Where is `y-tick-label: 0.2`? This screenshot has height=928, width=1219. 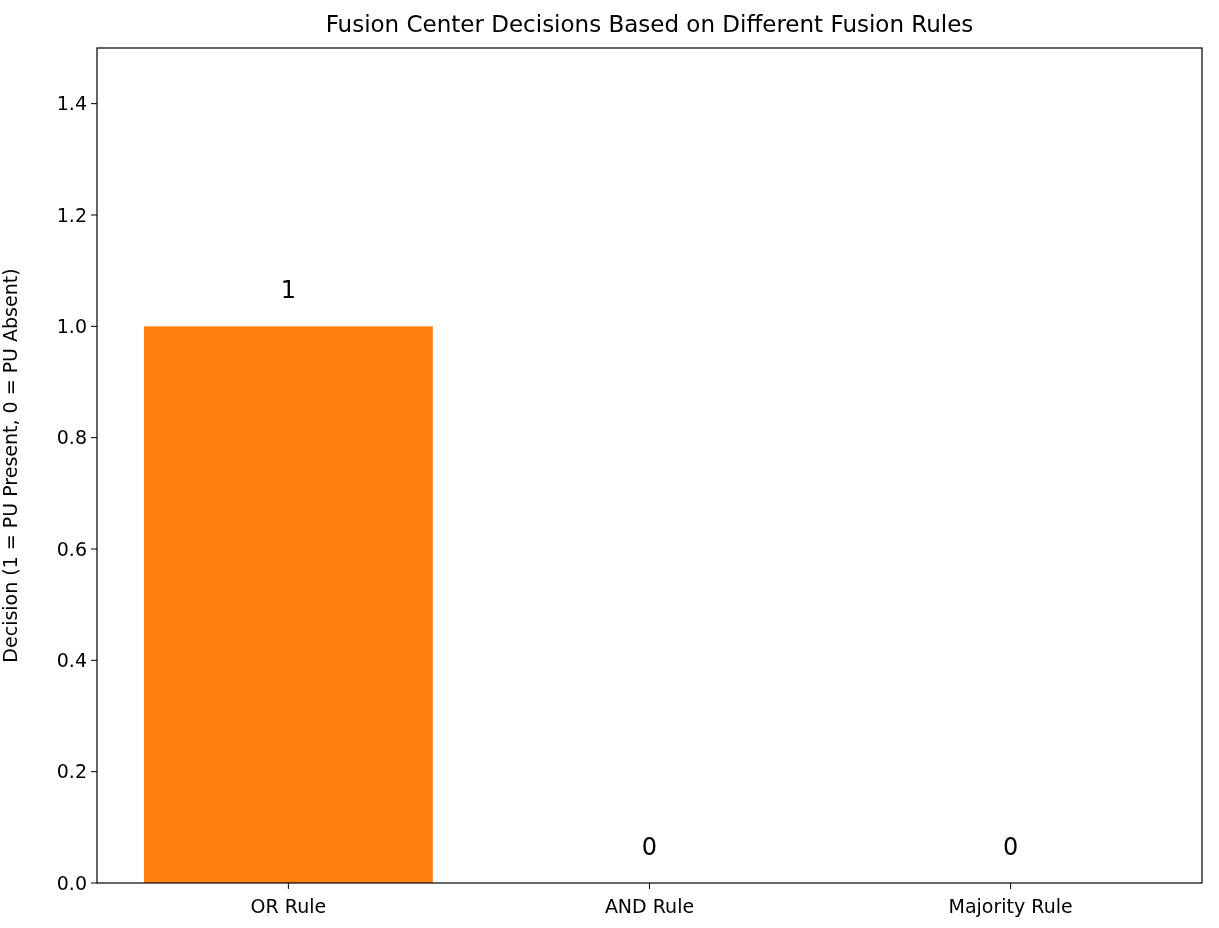
y-tick-label: 0.2 is located at coordinates (71, 771).